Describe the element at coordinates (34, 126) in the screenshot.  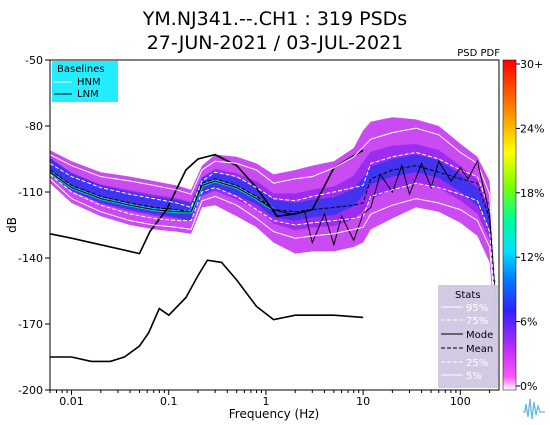
I see `y-tick-label: -80` at that location.